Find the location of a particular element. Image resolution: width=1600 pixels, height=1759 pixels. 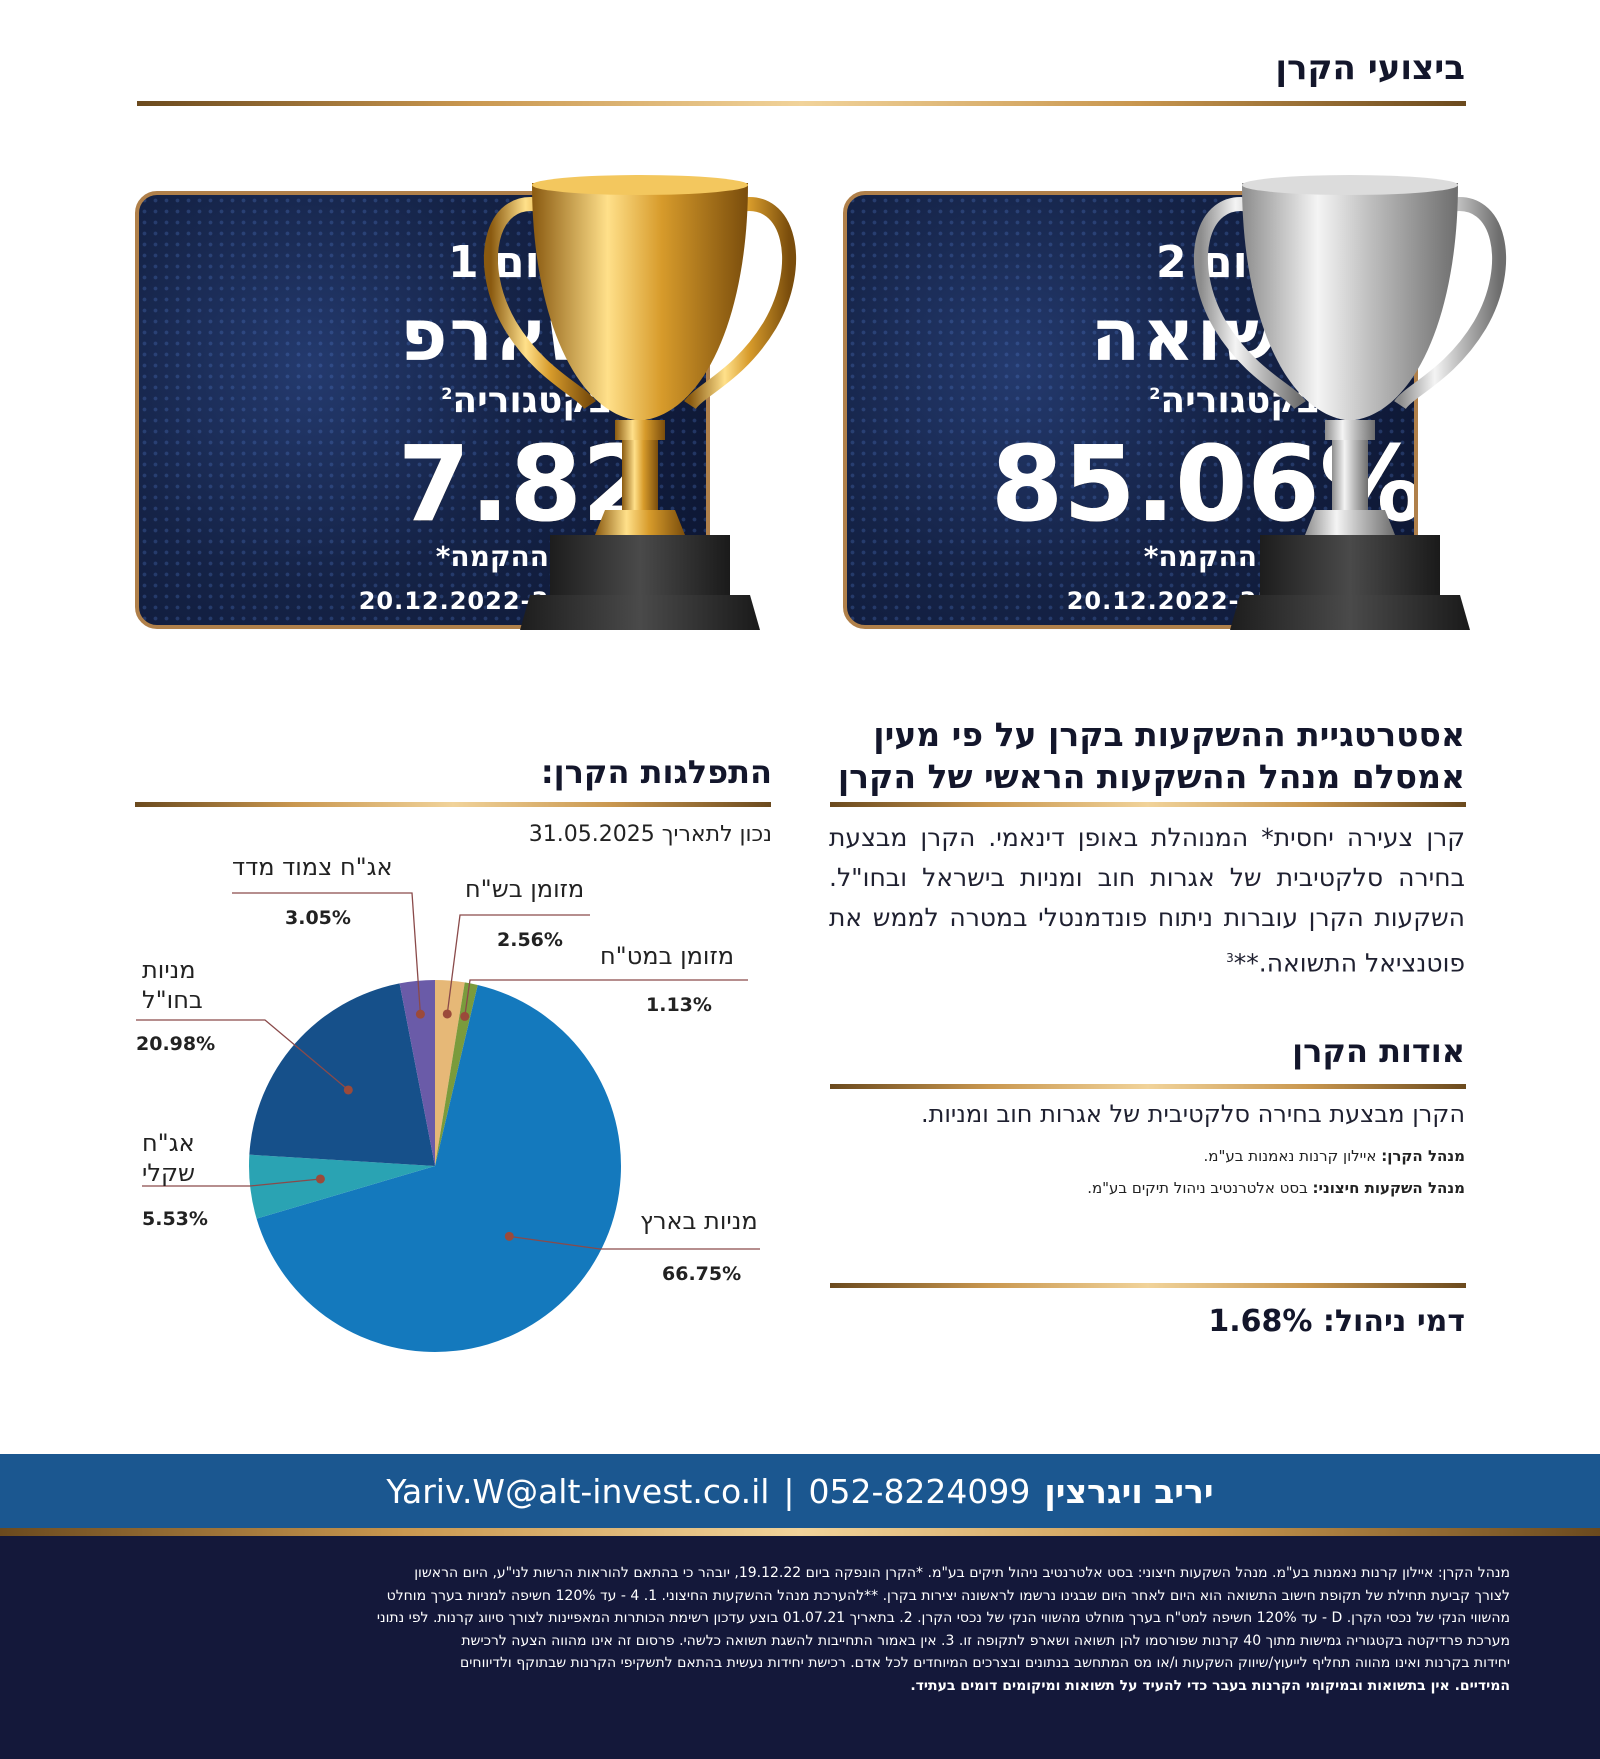

pie-label: מניות בחו"ל is located at coordinates (172, 985).